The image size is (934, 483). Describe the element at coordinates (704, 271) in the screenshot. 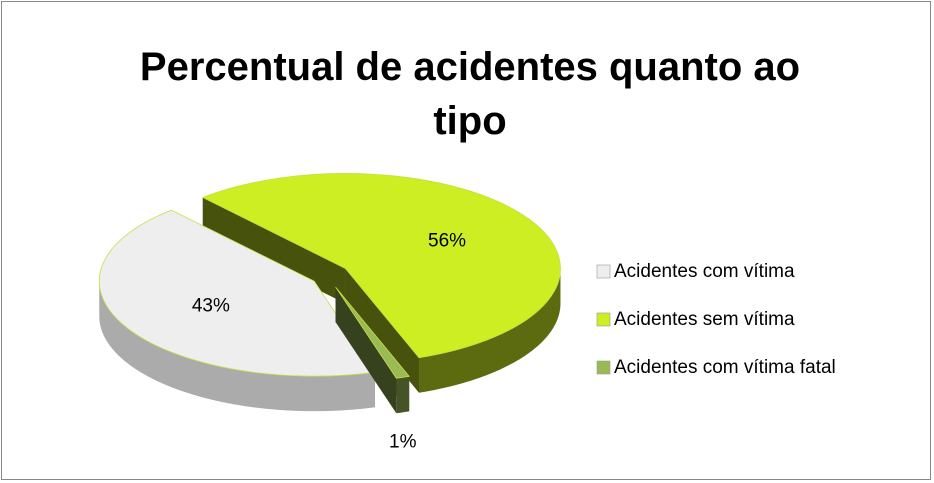

I see `legend-label: Acidentes com vítima` at that location.